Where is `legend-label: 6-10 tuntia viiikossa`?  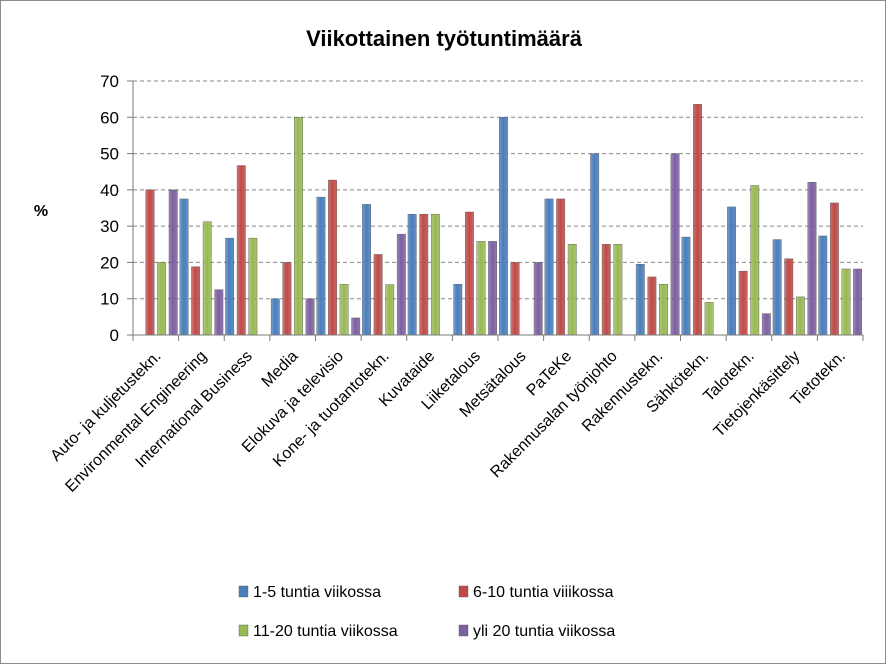 legend-label: 6-10 tuntia viiikossa is located at coordinates (543, 592).